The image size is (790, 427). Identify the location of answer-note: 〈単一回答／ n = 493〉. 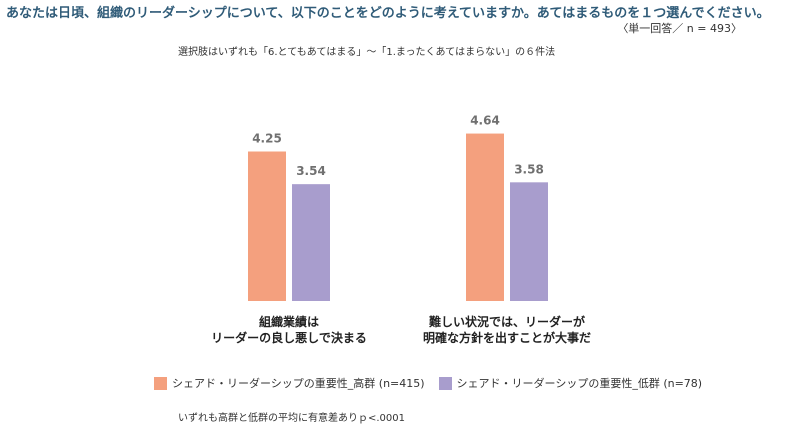
(679, 28).